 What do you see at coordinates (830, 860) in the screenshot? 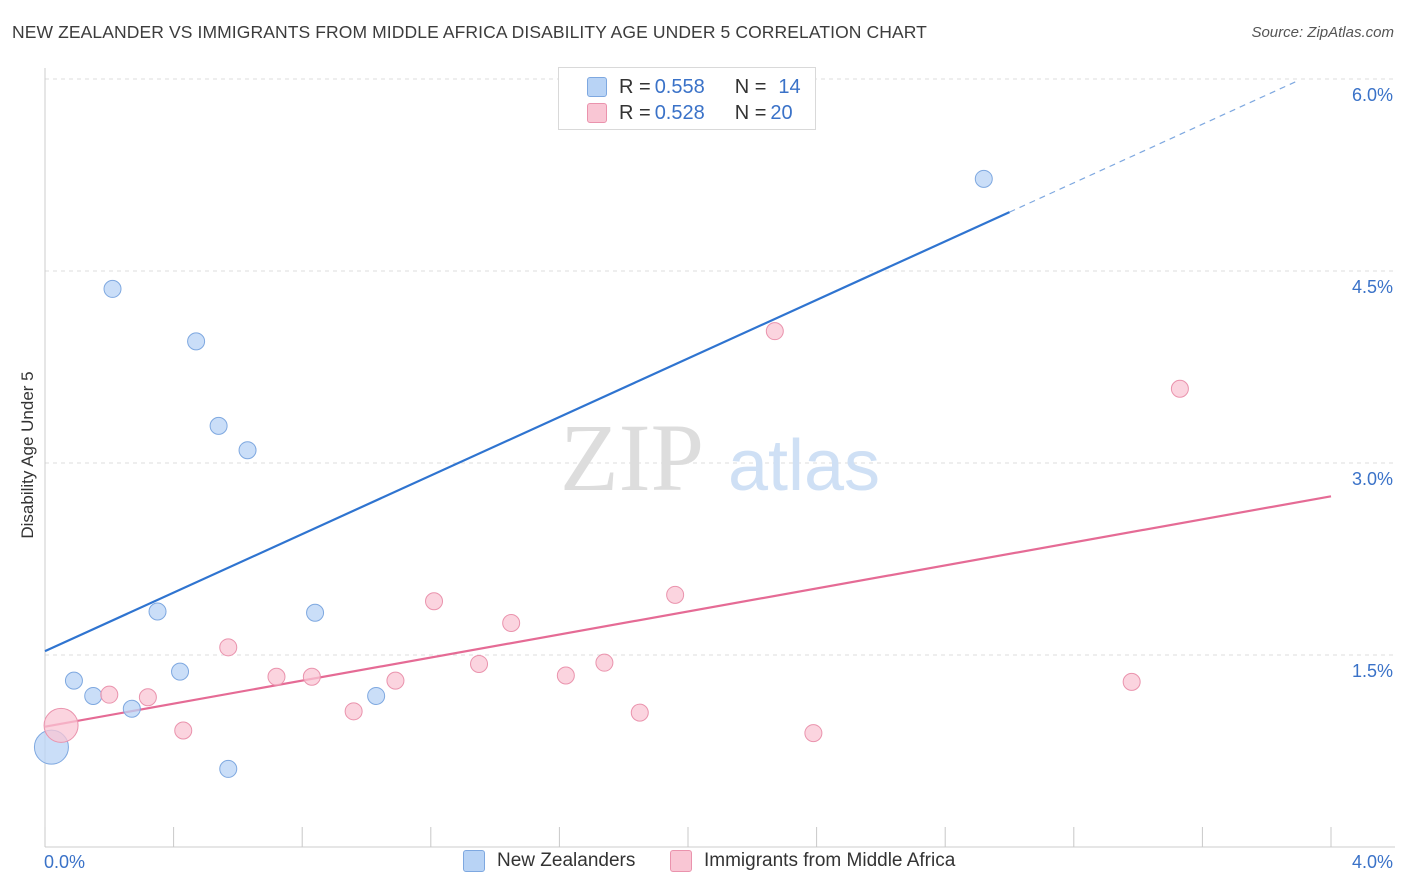
I see `legend-label-middle-africa: Immigrants from Middle Africa` at bounding box center [830, 860].